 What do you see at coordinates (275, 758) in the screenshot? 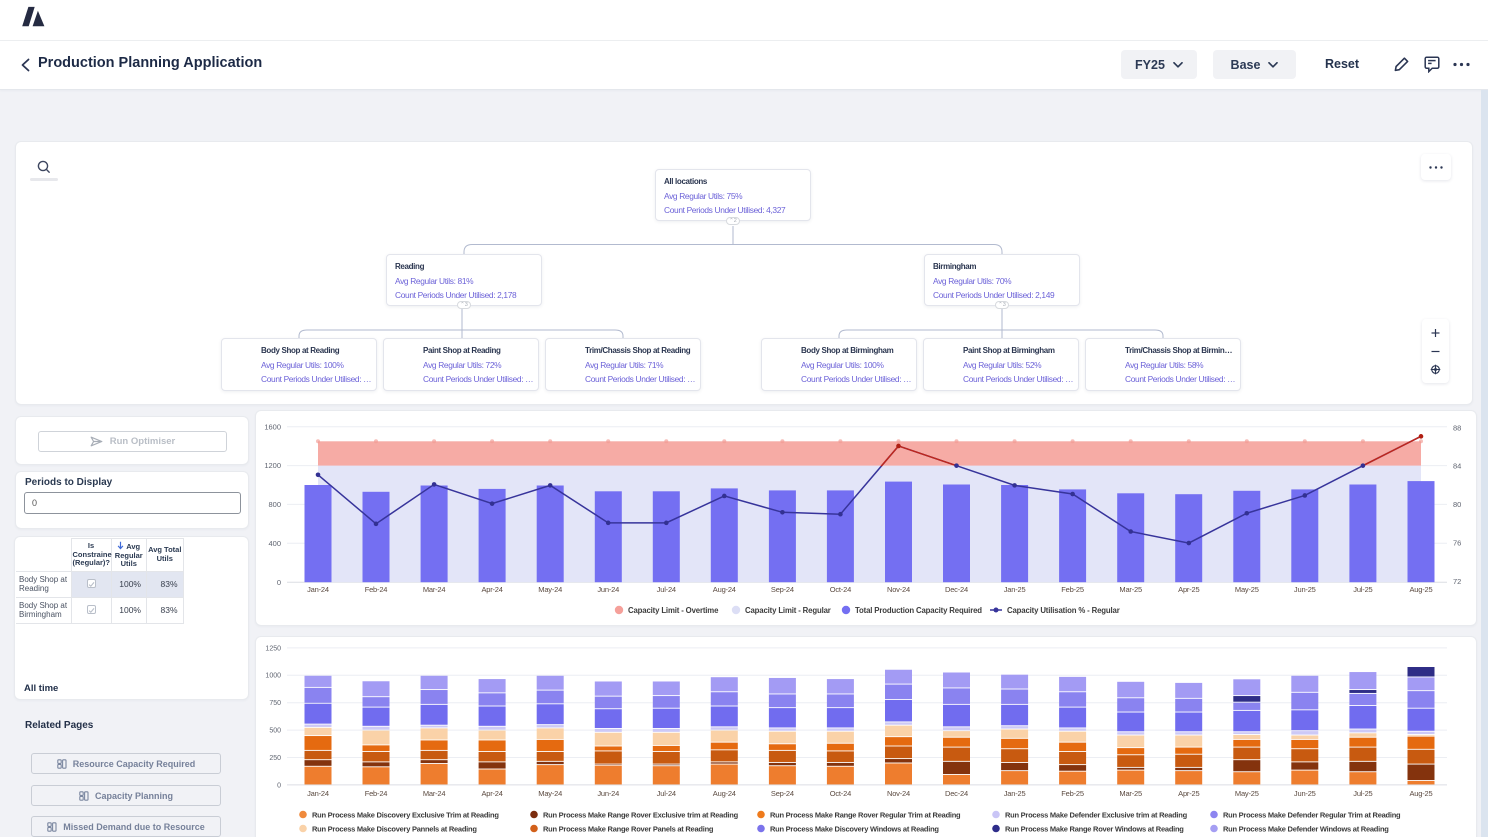
I see `svg-text: 250` at bounding box center [275, 758].